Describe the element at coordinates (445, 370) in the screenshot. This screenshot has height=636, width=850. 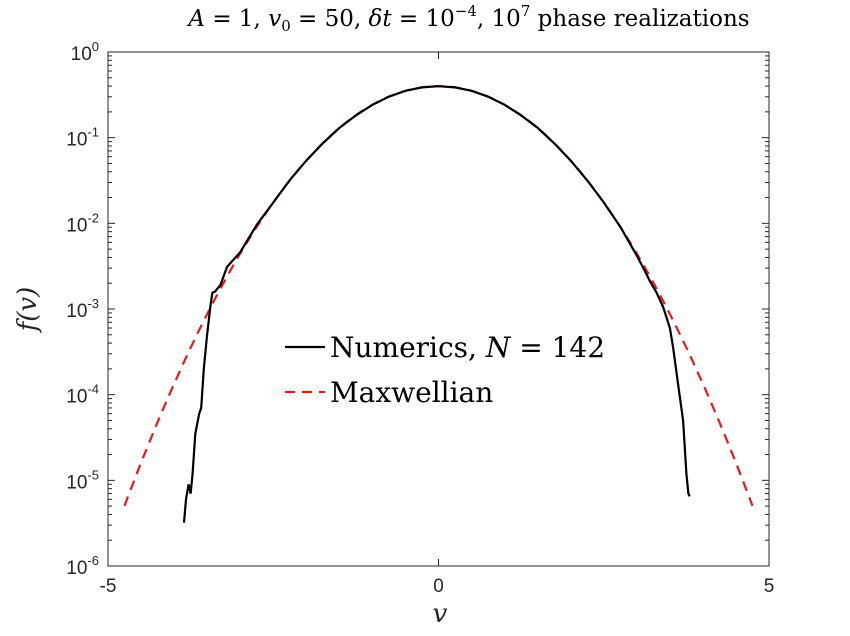
I see `legend: Numerics, N = 142 Maxwellian` at that location.